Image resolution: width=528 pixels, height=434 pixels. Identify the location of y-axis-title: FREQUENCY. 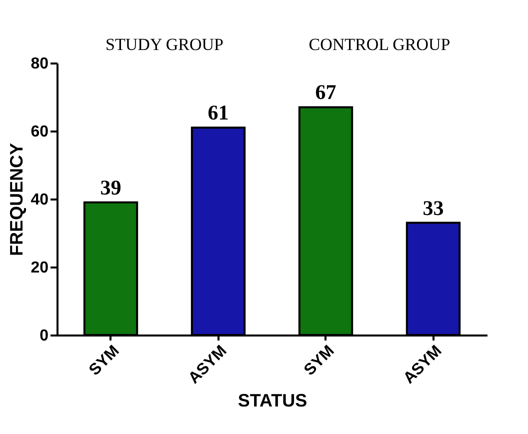
(16, 199).